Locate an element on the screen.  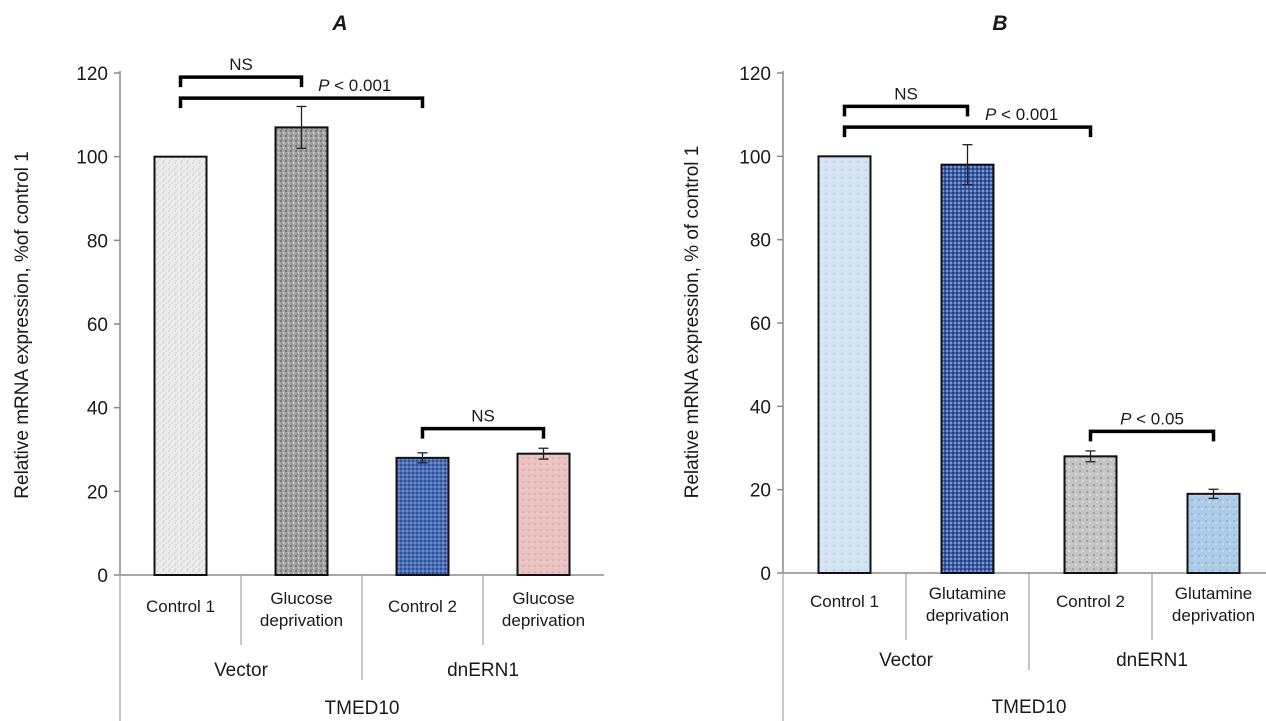
y-axis-label: Relative mRNA expression, % of control 1 is located at coordinates (692, 322).